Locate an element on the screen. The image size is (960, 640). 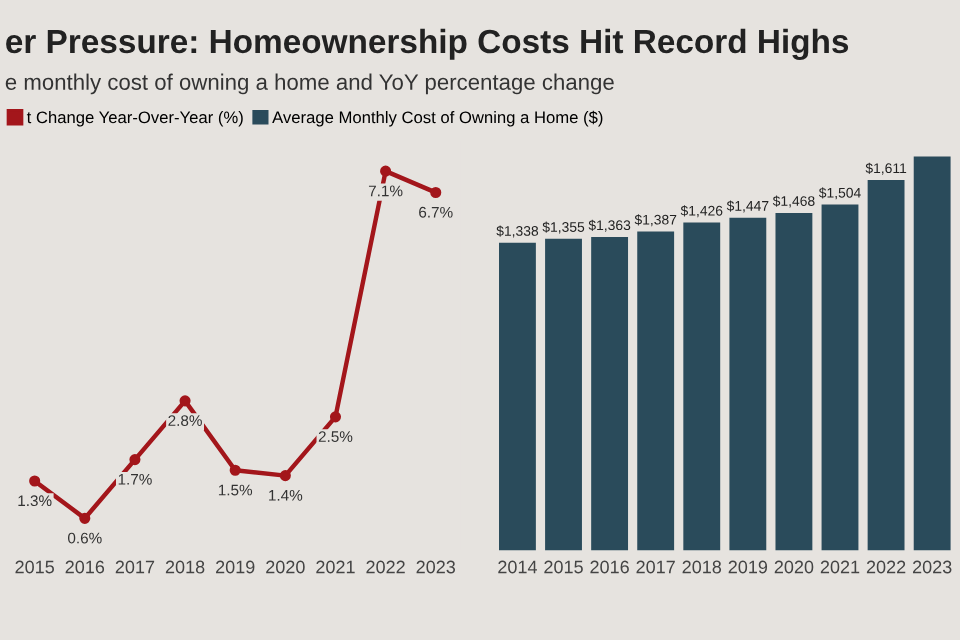
legend-label: Average Monthly Cost of Owning a Home ($) is located at coordinates (437, 118).